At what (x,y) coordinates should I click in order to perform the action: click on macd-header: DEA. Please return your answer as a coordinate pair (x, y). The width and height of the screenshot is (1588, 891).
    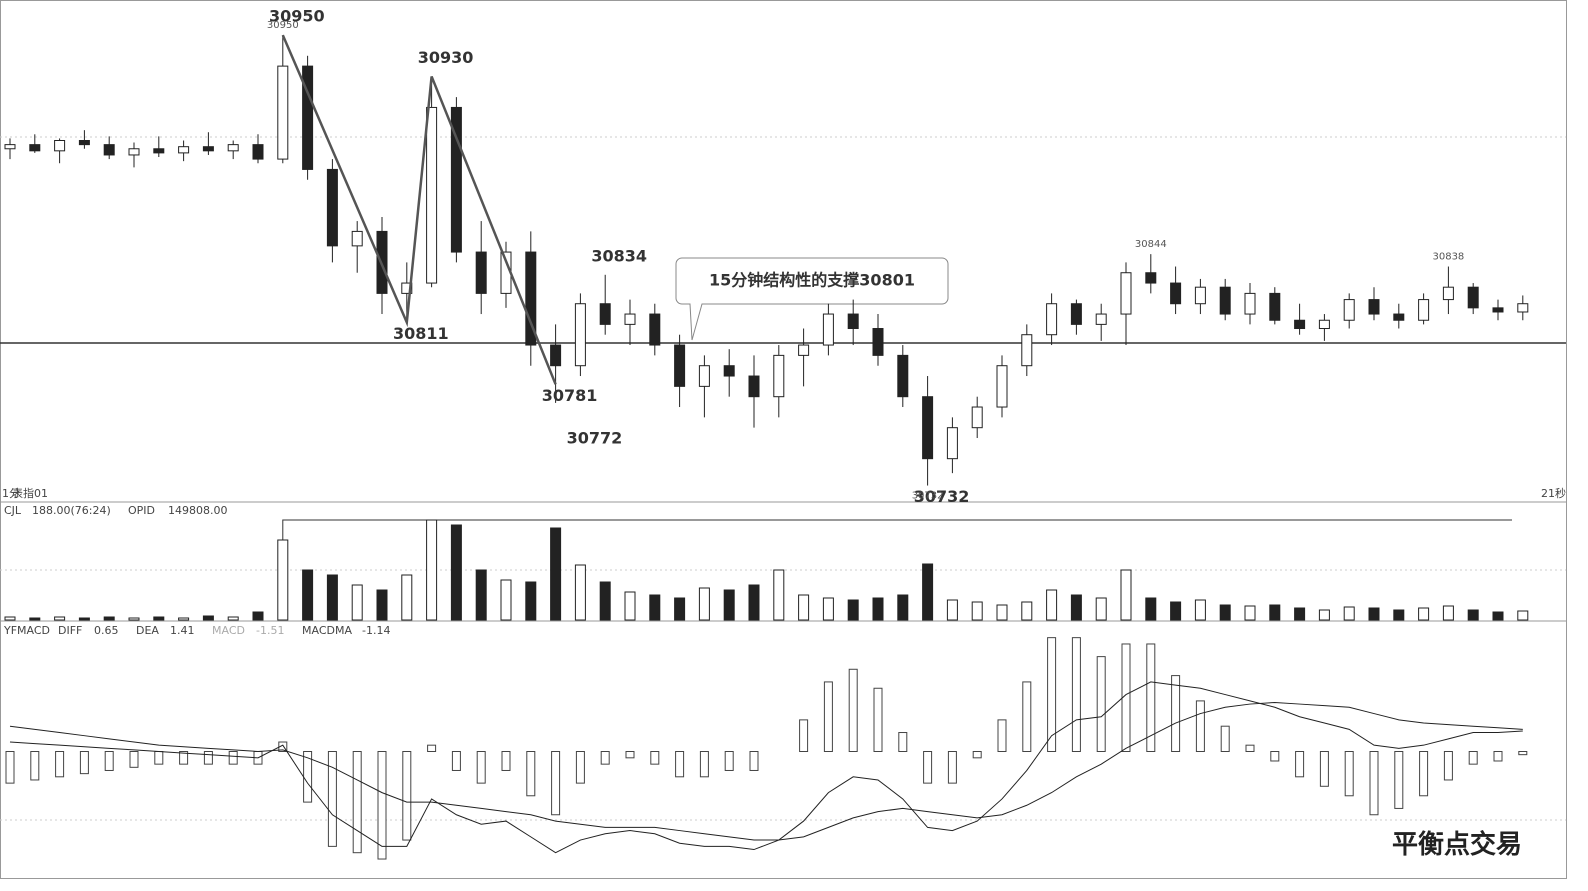
    Looking at the image, I should click on (147, 630).